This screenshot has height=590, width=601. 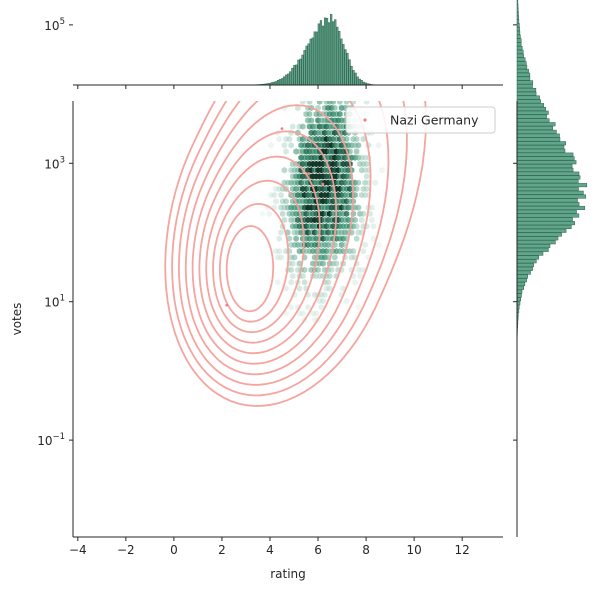 I want to click on scatter-points, so click(x=275, y=217).